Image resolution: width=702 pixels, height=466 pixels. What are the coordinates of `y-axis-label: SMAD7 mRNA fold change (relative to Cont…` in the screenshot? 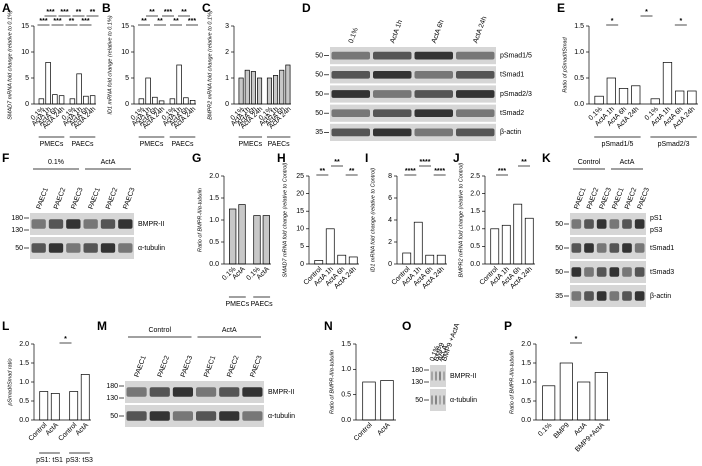 It's located at (285, 219).